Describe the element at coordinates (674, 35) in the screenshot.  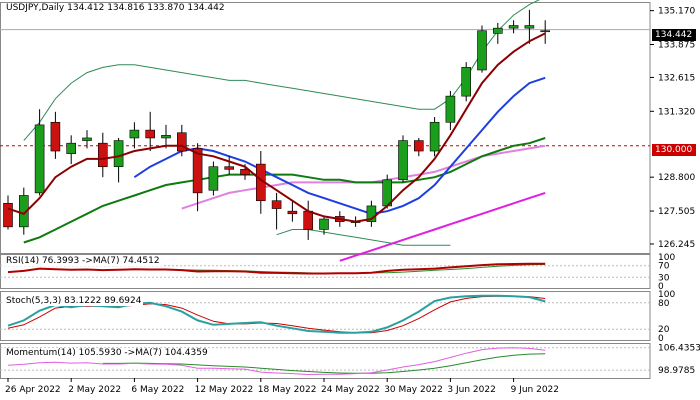
I see `last-price-tag: 134.442` at that location.